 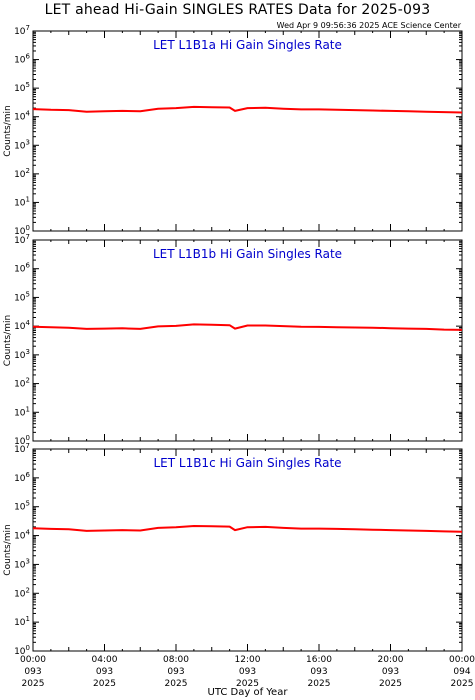 What do you see at coordinates (248, 660) in the screenshot?
I see `x-tick-label-time: 12:00` at bounding box center [248, 660].